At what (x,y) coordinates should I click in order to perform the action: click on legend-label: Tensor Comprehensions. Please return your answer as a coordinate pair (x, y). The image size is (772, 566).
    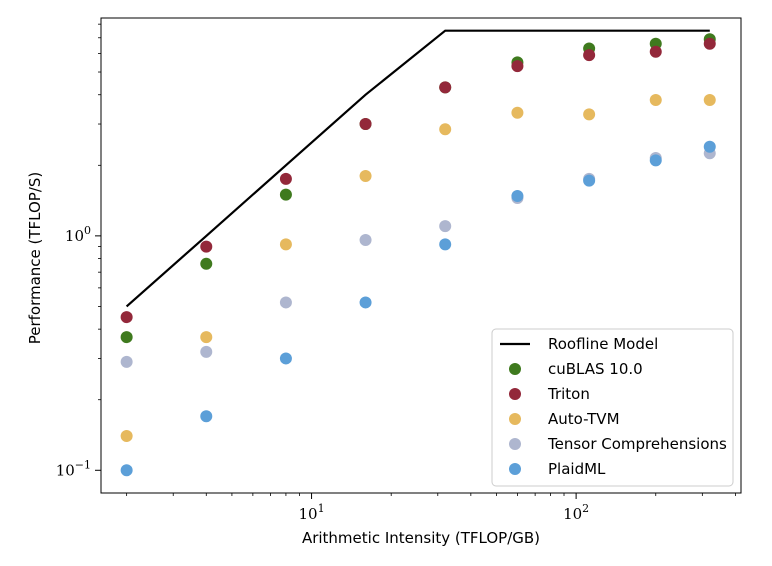
    Looking at the image, I should click on (637, 444).